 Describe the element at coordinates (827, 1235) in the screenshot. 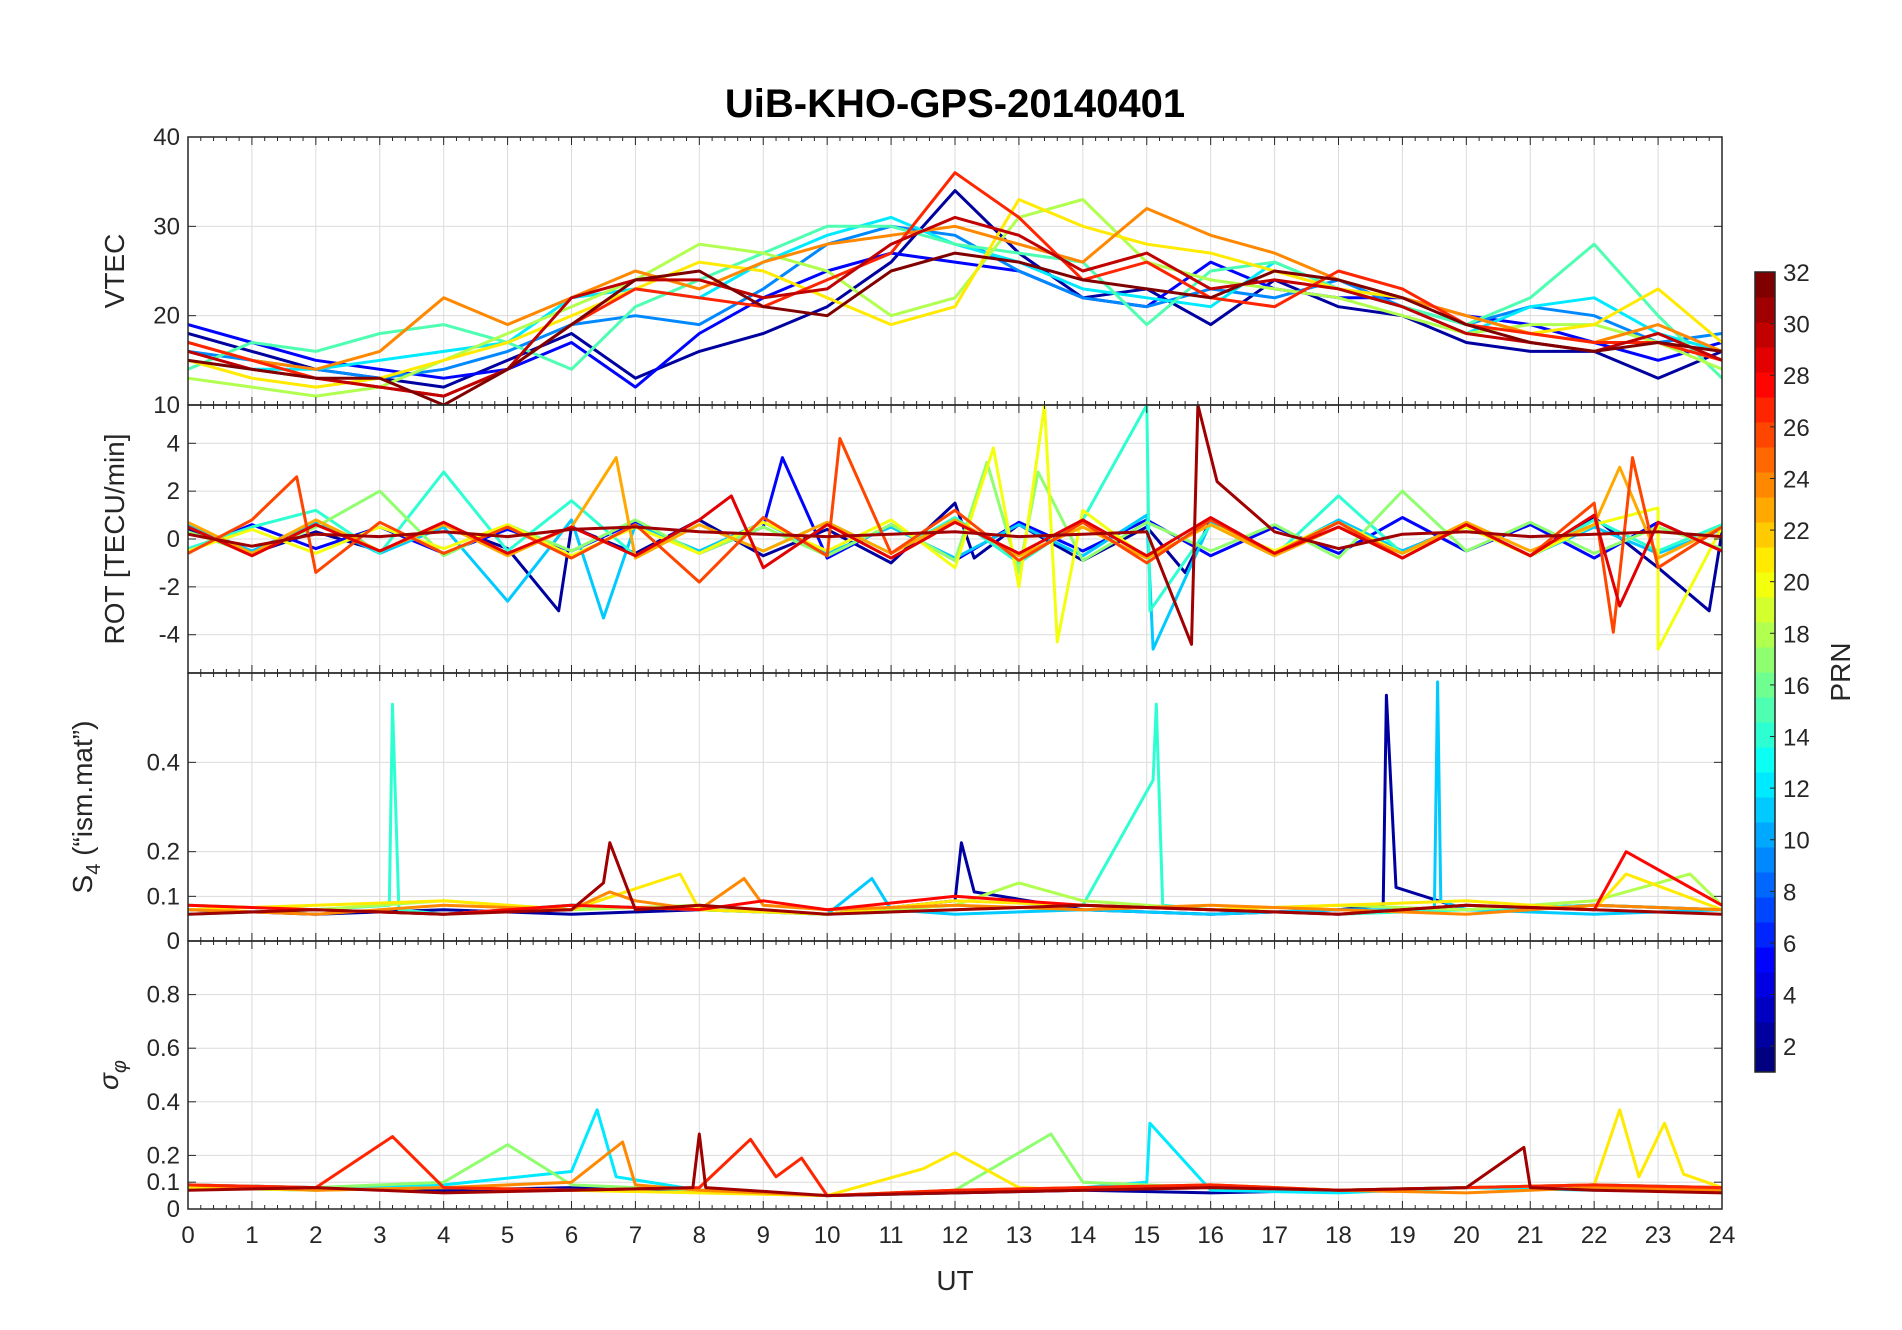

I see `x-tick-label: 10` at that location.